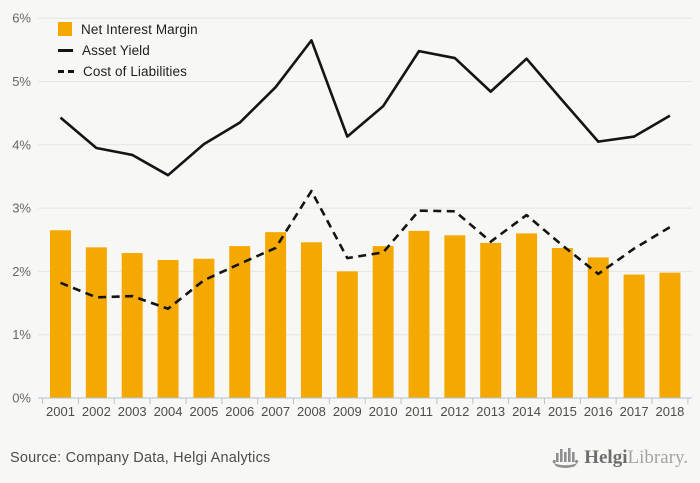  What do you see at coordinates (21, 18) in the screenshot?
I see `y-axis-label-6%: 6%` at bounding box center [21, 18].